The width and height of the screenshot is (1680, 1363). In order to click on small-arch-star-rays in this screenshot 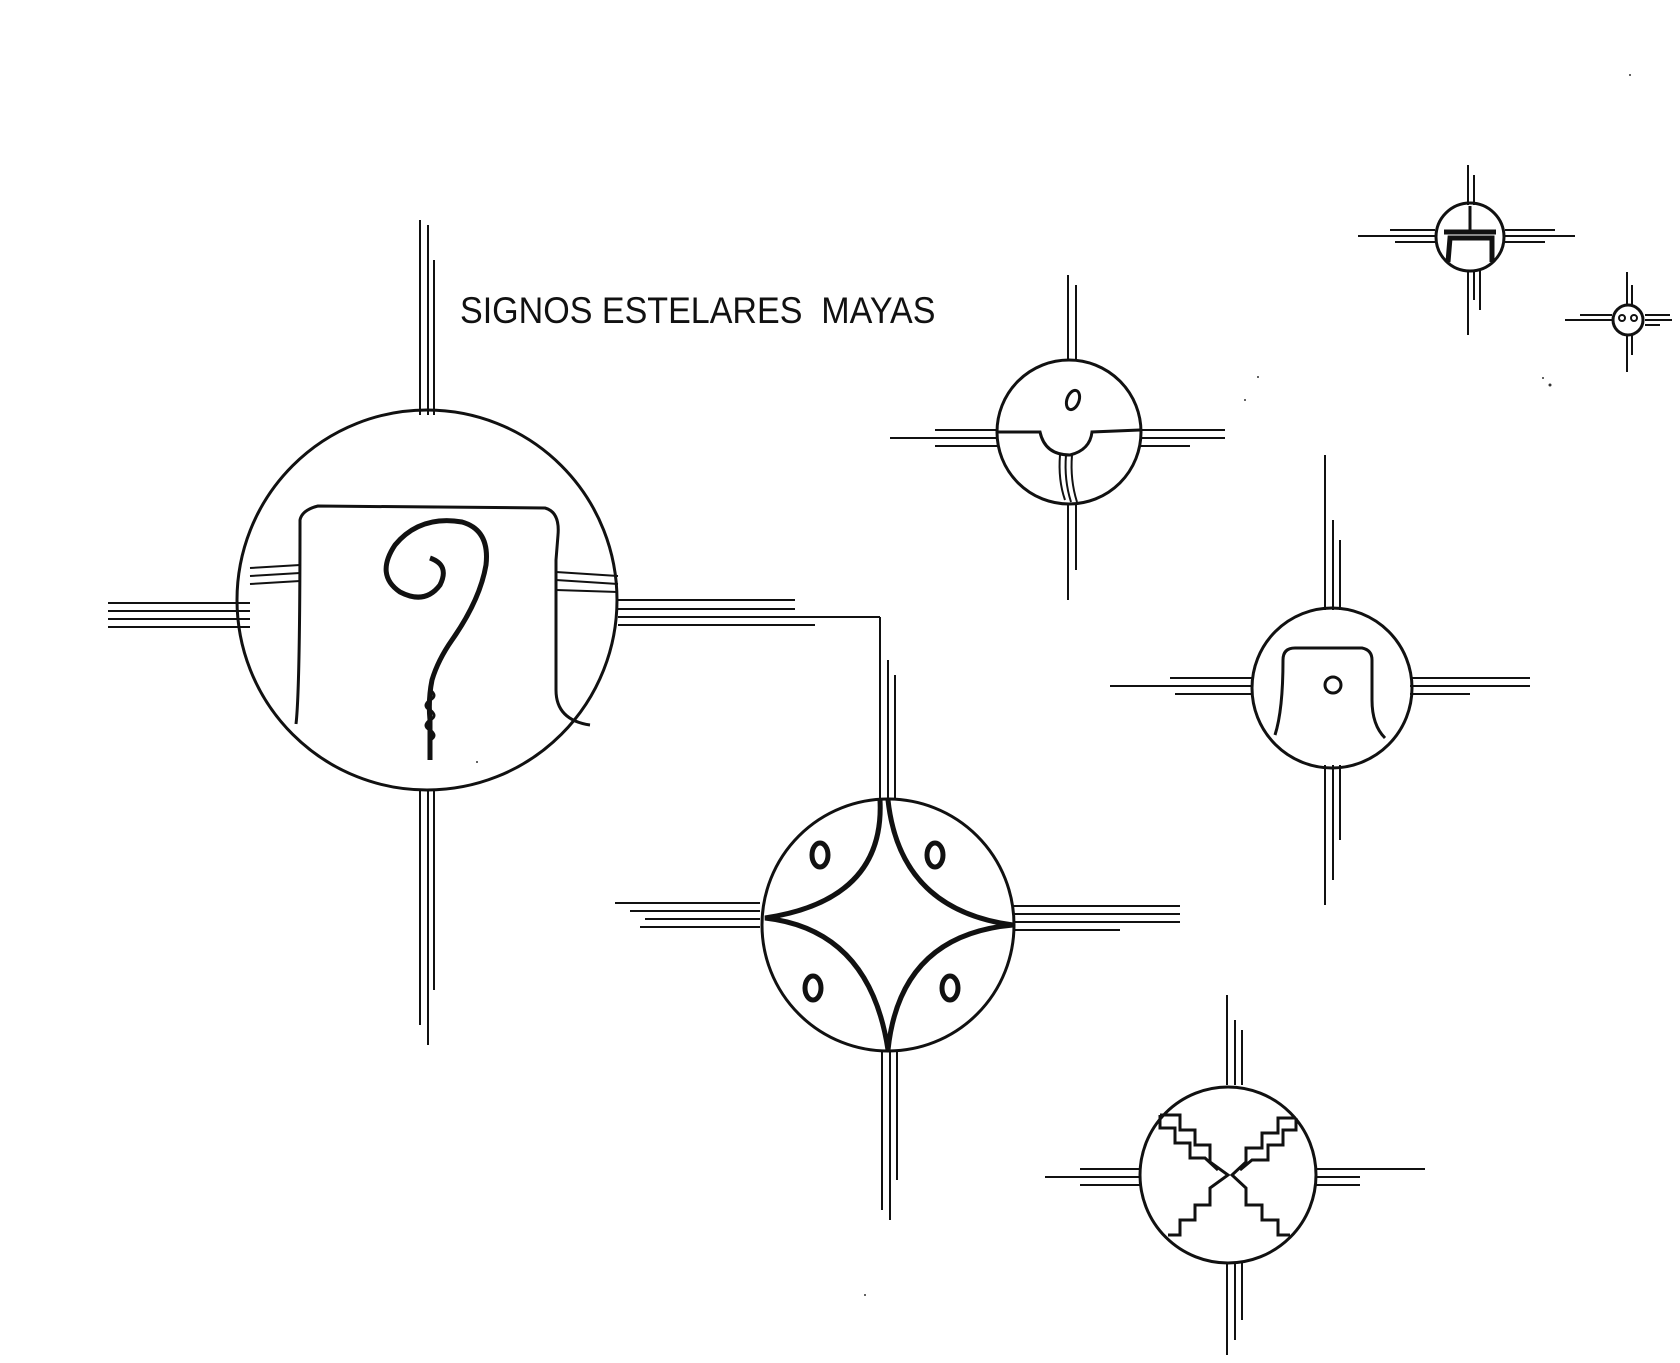, I will do `click(1466, 250)`.